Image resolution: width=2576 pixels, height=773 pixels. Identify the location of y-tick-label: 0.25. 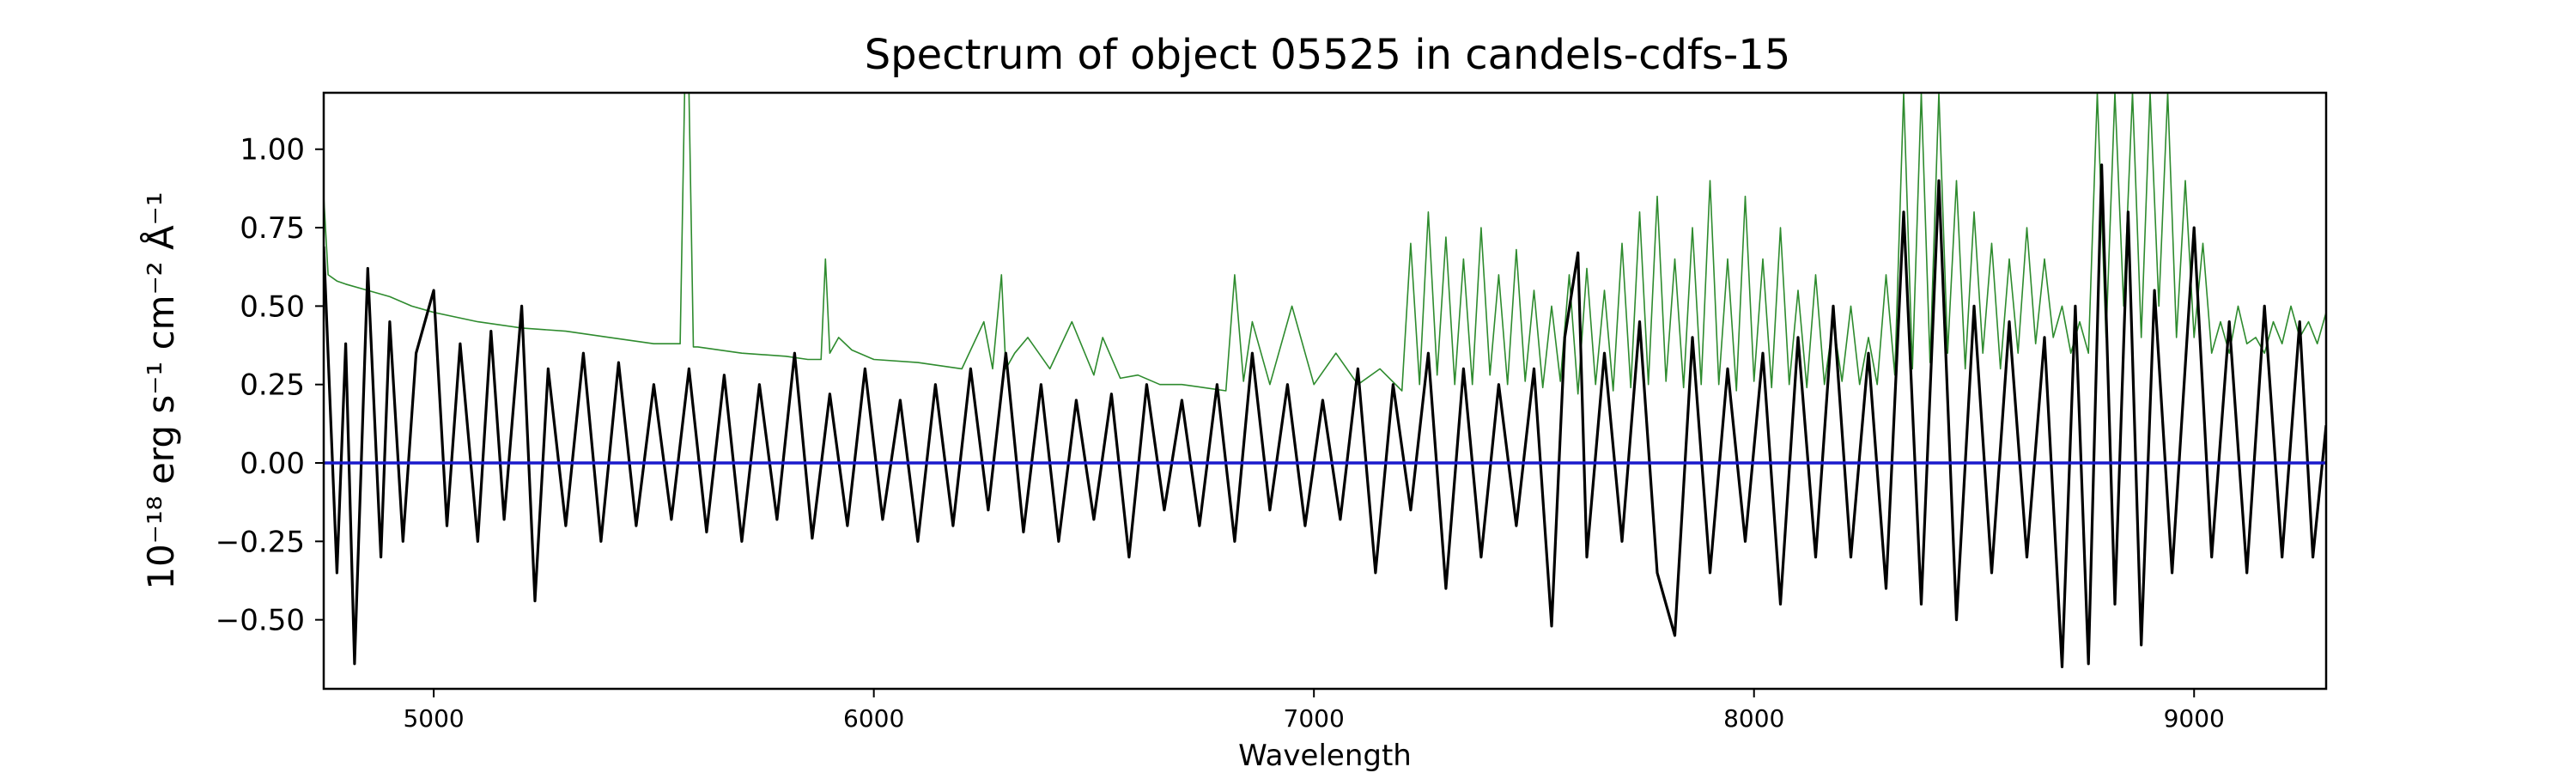
(272, 385).